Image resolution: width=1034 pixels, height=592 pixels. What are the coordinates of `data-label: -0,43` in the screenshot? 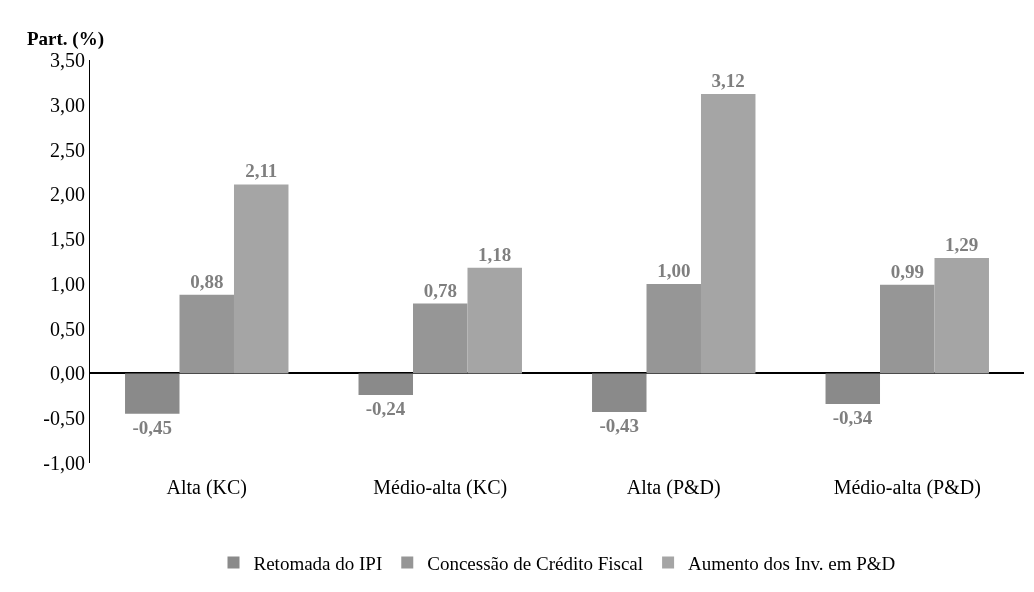 It's located at (619, 425).